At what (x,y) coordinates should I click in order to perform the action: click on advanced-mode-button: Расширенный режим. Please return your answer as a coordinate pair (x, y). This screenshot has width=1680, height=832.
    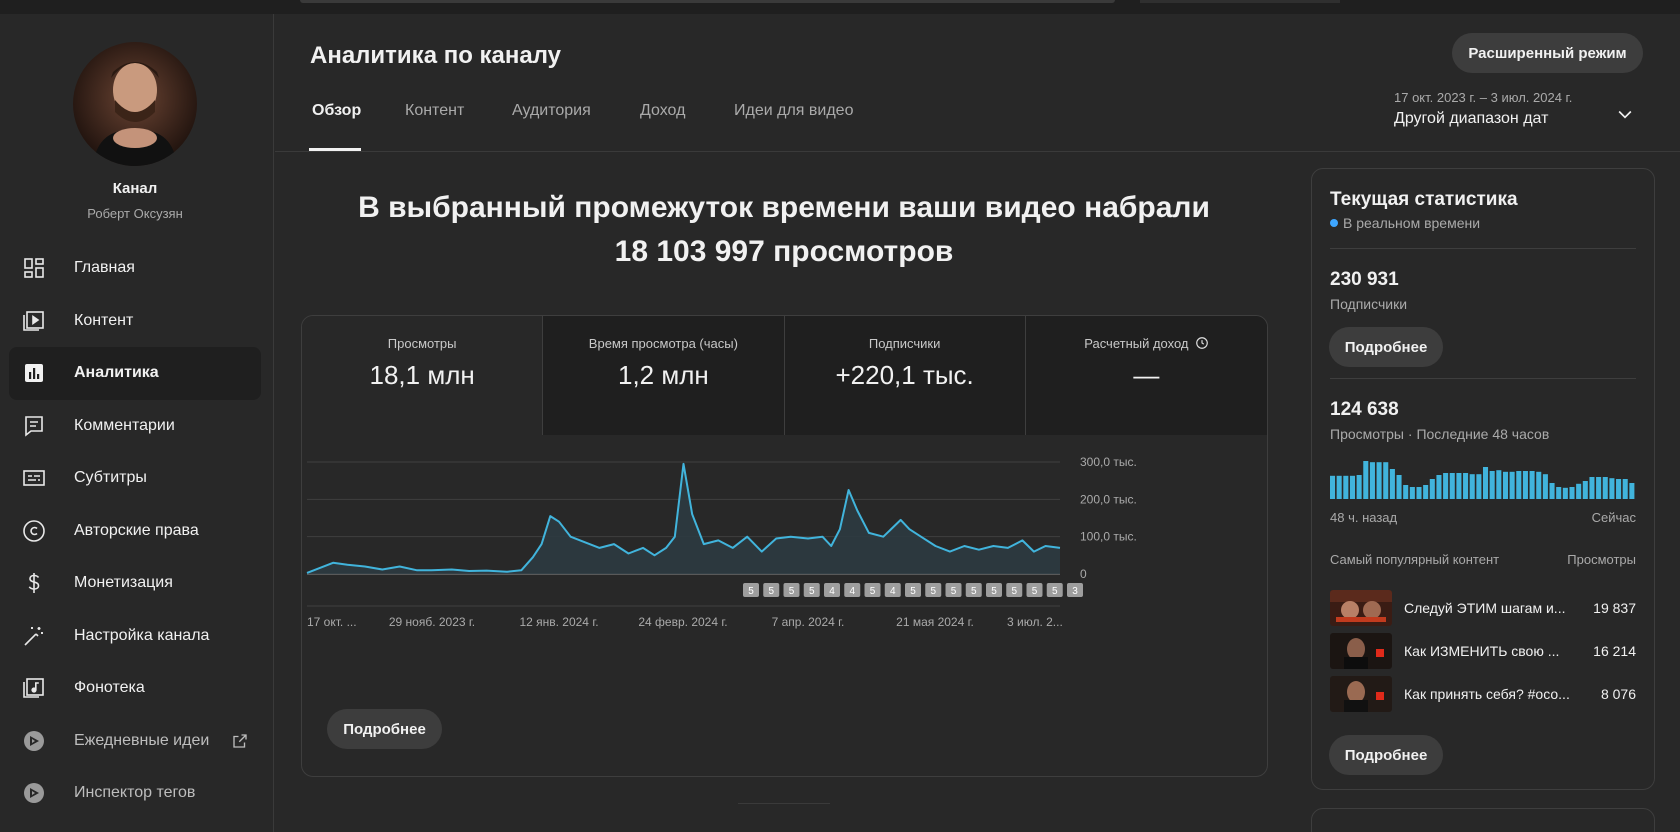
    Looking at the image, I should click on (1547, 53).